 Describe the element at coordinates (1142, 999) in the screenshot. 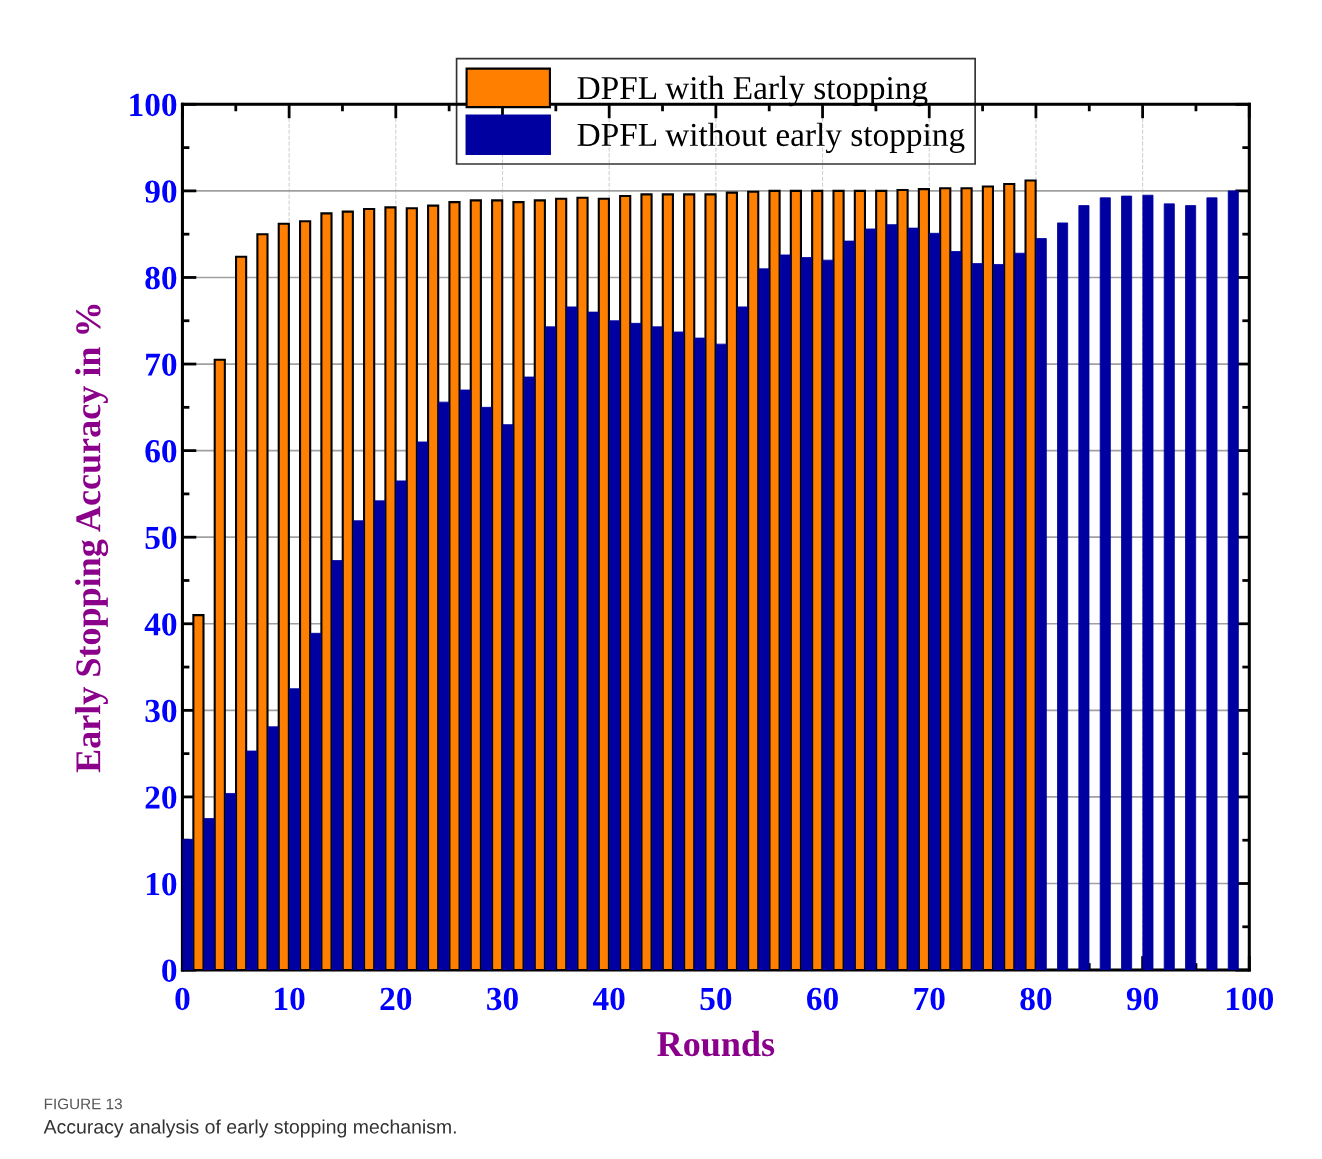

I see `x-tick-label: 90` at that location.